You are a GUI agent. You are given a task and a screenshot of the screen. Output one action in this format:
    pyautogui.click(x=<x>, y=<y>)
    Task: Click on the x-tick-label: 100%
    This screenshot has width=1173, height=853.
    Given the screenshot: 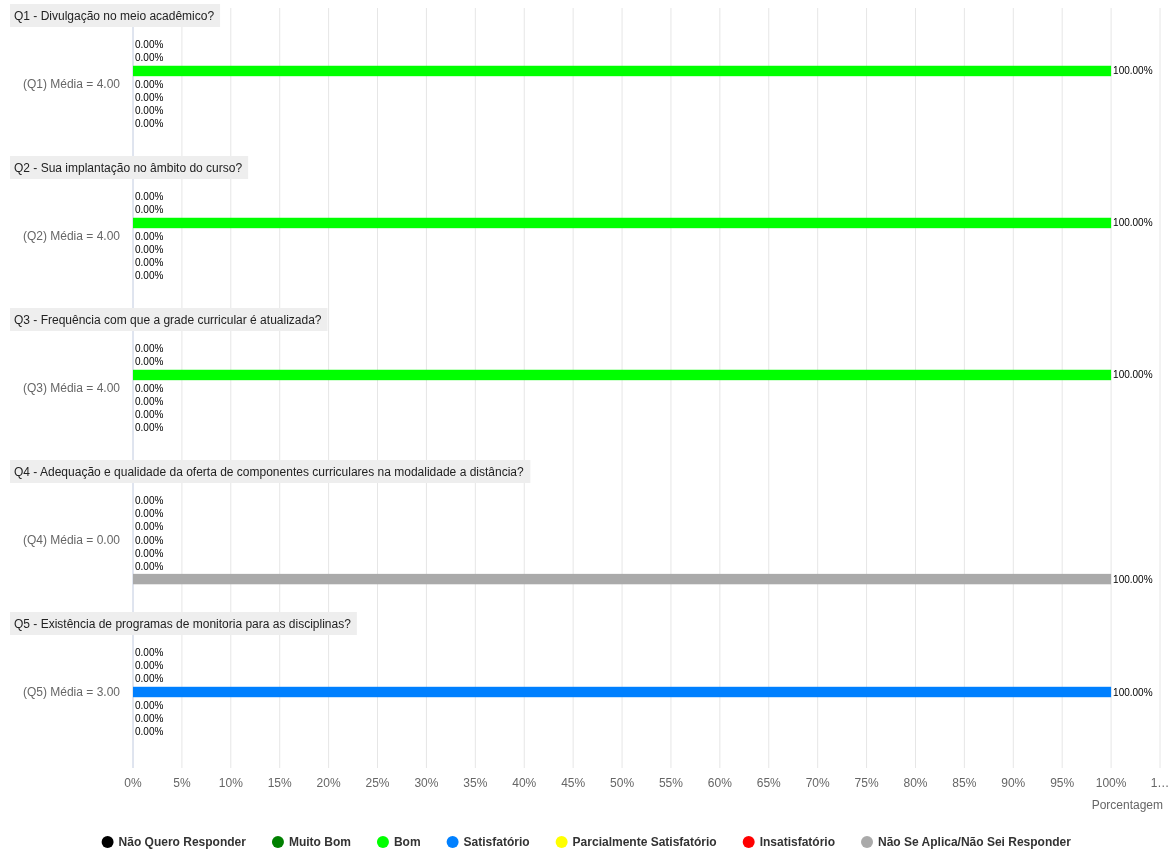 What is the action you would take?
    pyautogui.click(x=1111, y=783)
    